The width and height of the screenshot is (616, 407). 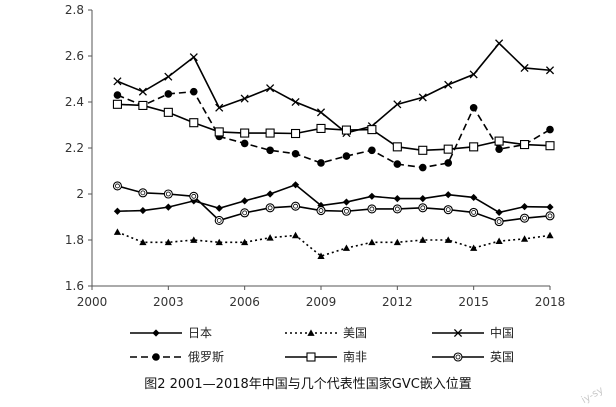 I want to click on y-tick-label: 2, so click(x=80, y=194).